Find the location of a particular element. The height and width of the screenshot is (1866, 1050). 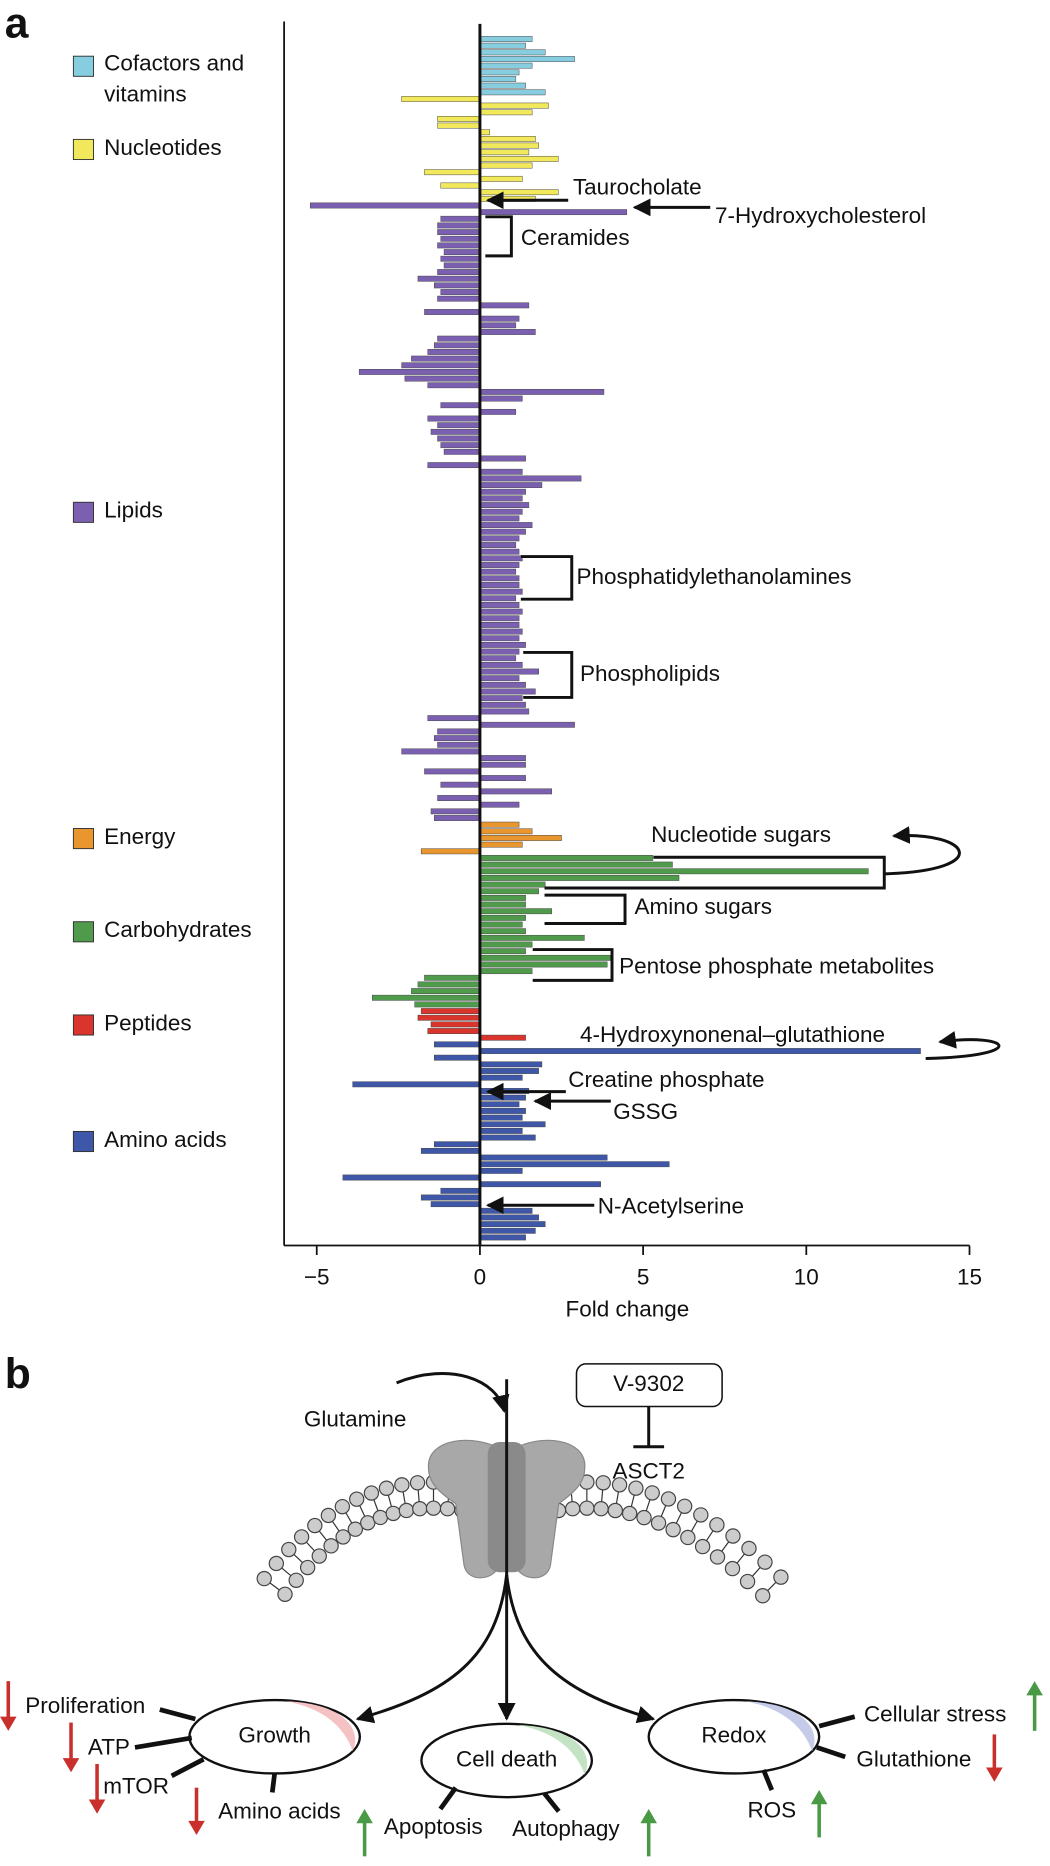

effect-label: ATP is located at coordinates (109, 1747).